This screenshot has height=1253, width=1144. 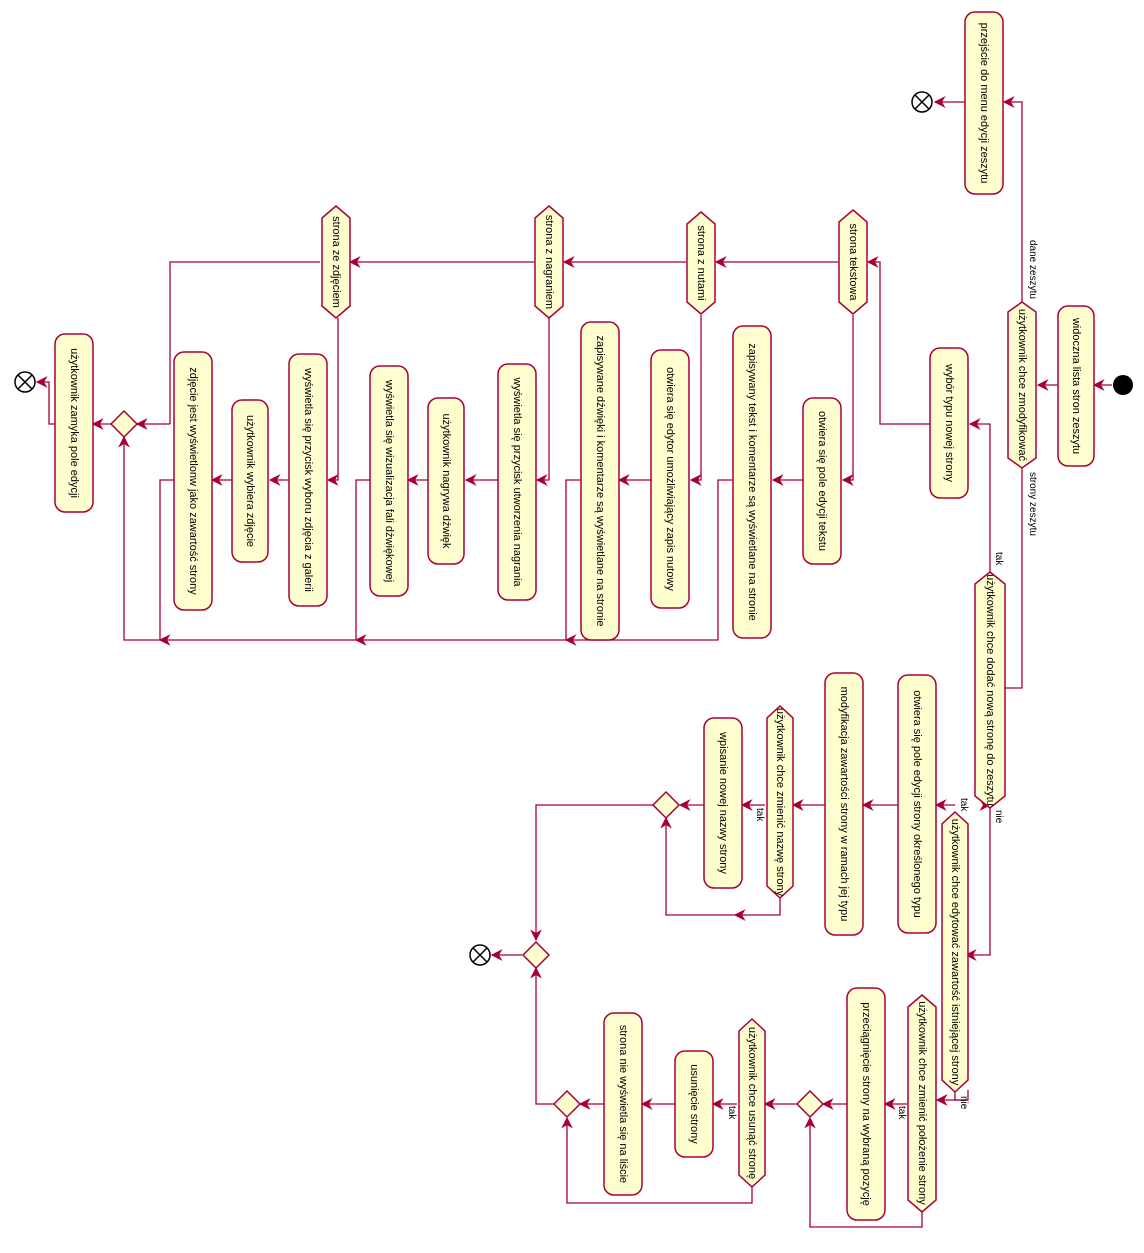 I want to click on activity-notes-open, so click(x=670, y=479).